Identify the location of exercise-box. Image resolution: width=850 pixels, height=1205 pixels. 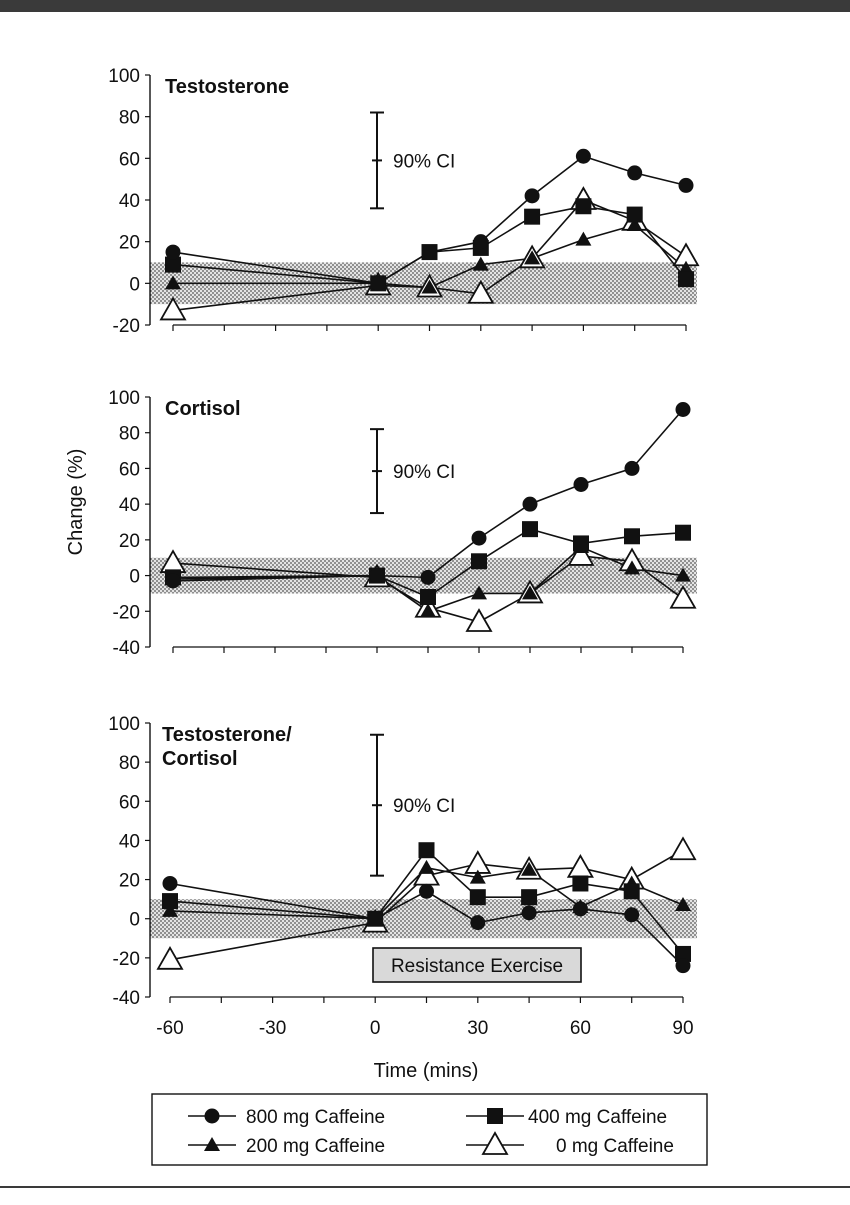
(477, 965).